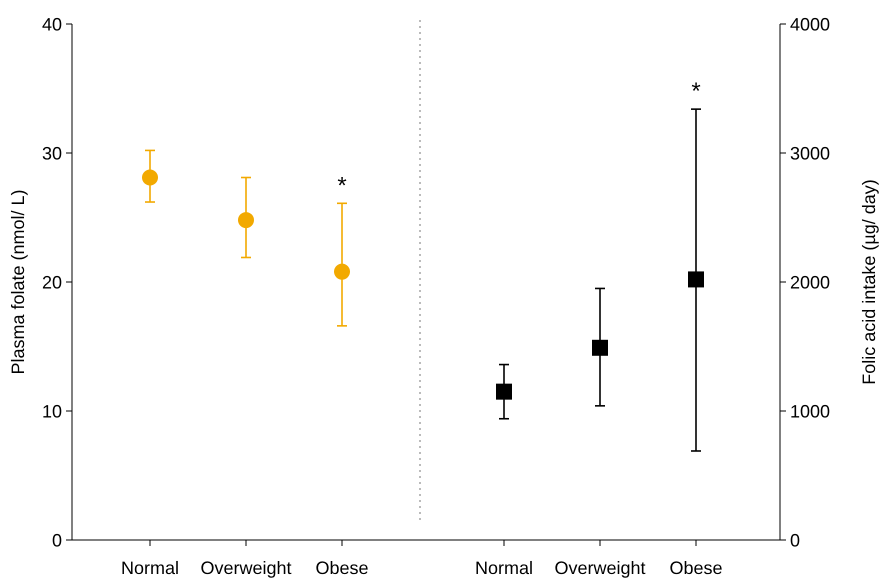 This screenshot has height=578, width=889. What do you see at coordinates (795, 540) in the screenshot?
I see `y2-tick-label: 0` at bounding box center [795, 540].